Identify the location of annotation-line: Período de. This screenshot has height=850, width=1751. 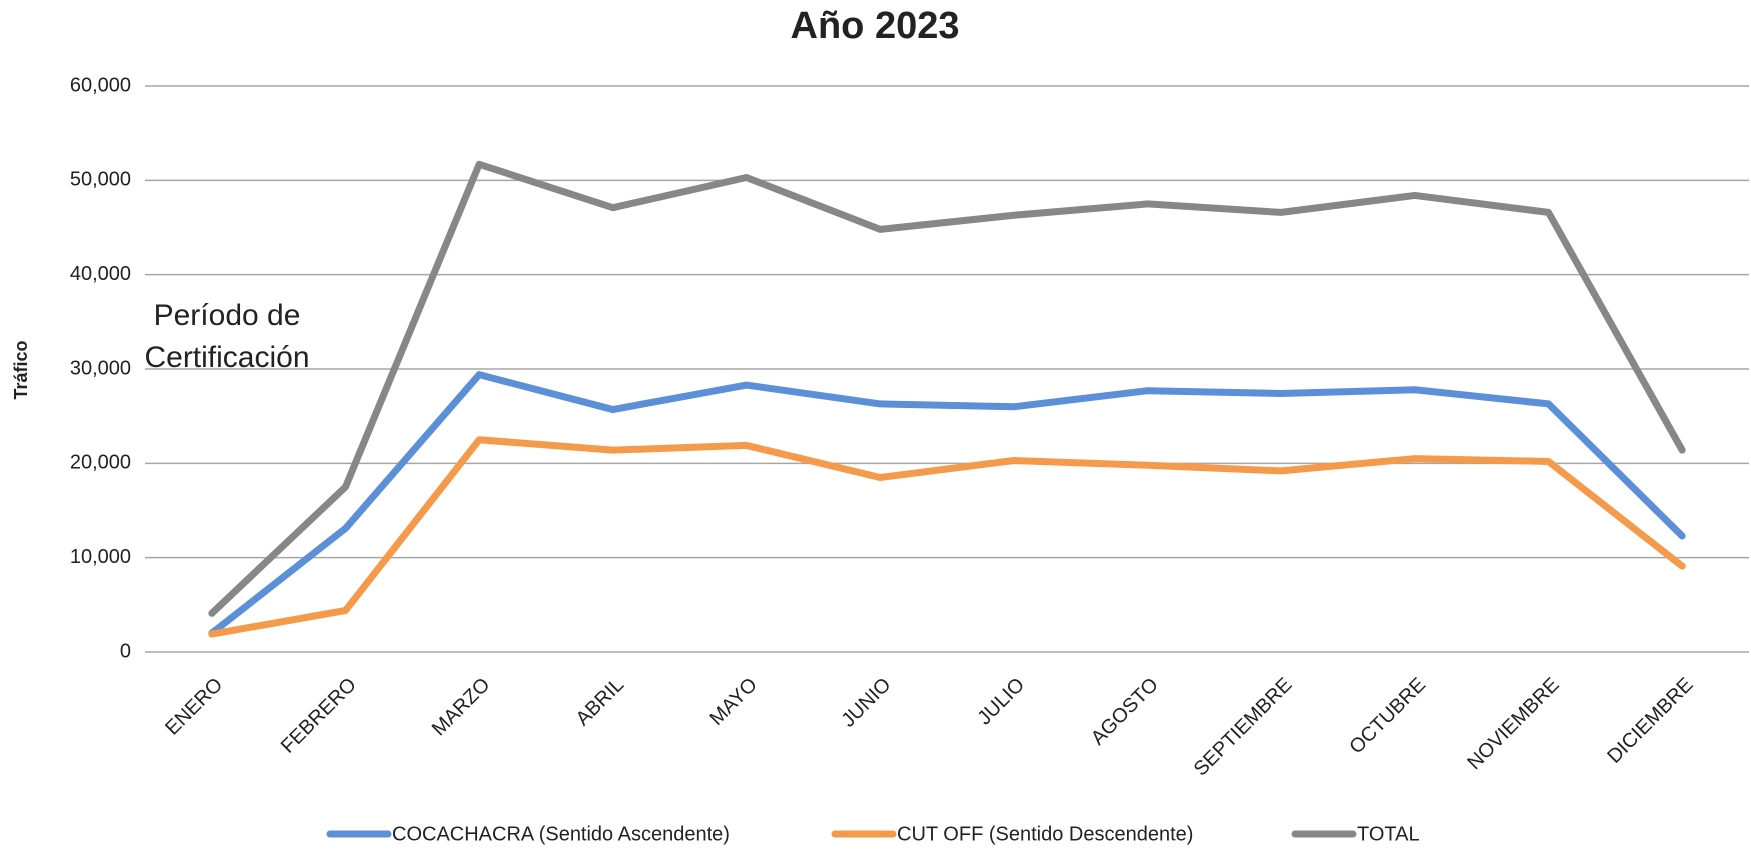
(227, 315).